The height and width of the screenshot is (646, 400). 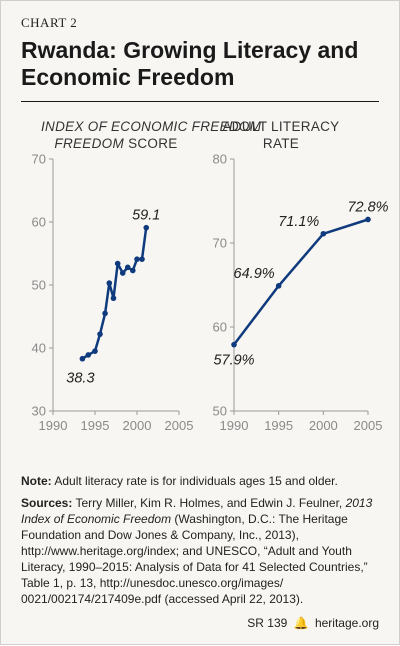 I want to click on chart-number: CHART 2, so click(x=49, y=22).